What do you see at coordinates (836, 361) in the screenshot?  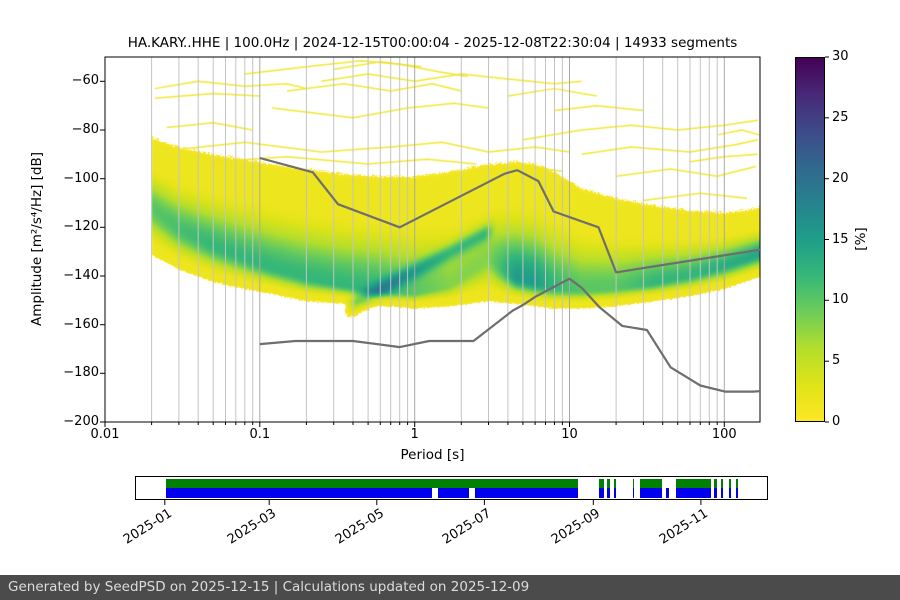 I see `colorbar-tick-label: 5` at bounding box center [836, 361].